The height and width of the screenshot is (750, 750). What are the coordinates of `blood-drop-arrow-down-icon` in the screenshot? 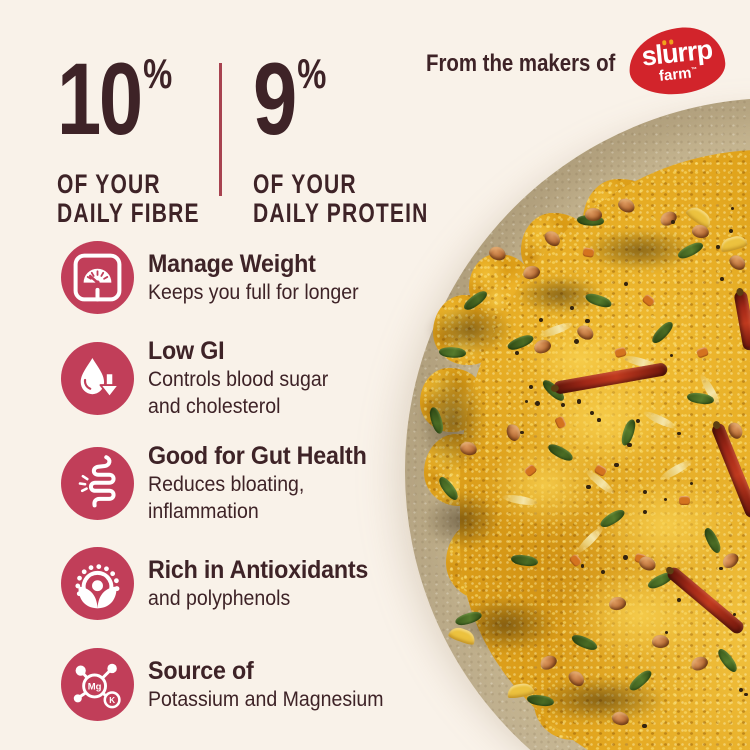 It's located at (97, 378).